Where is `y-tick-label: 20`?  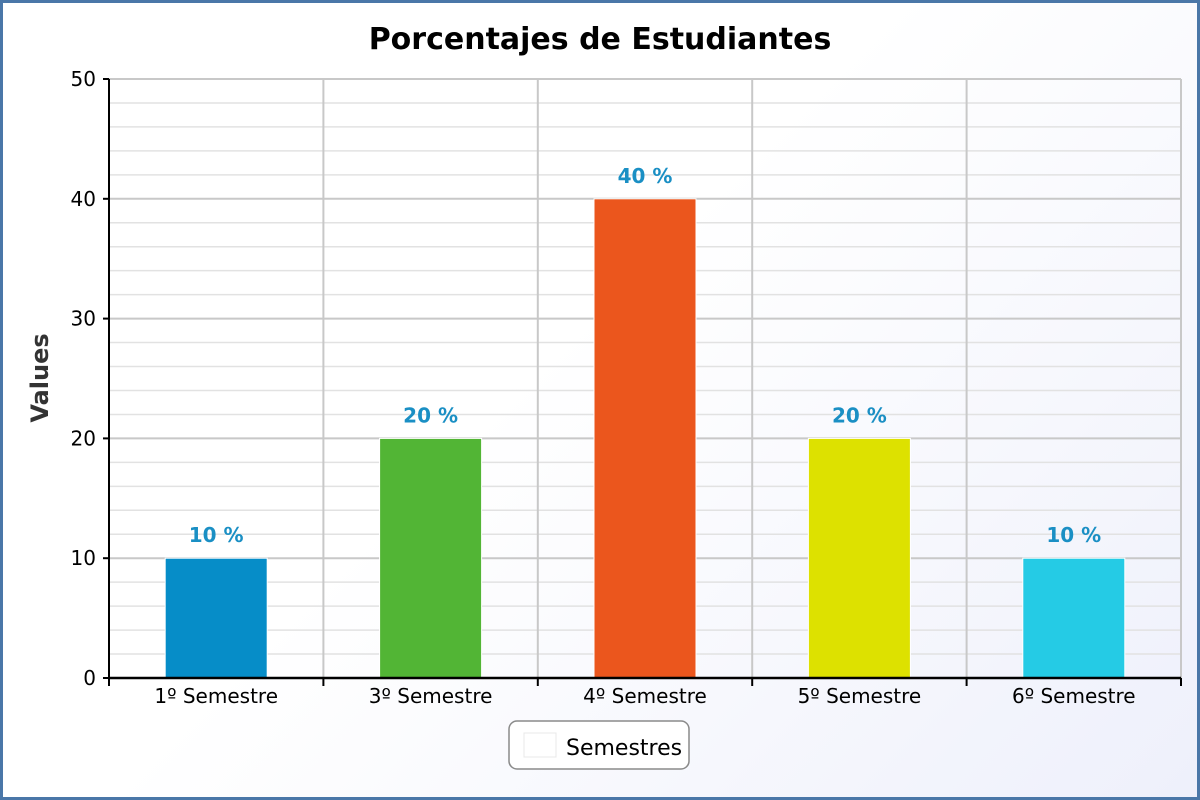 y-tick-label: 20 is located at coordinates (83, 438).